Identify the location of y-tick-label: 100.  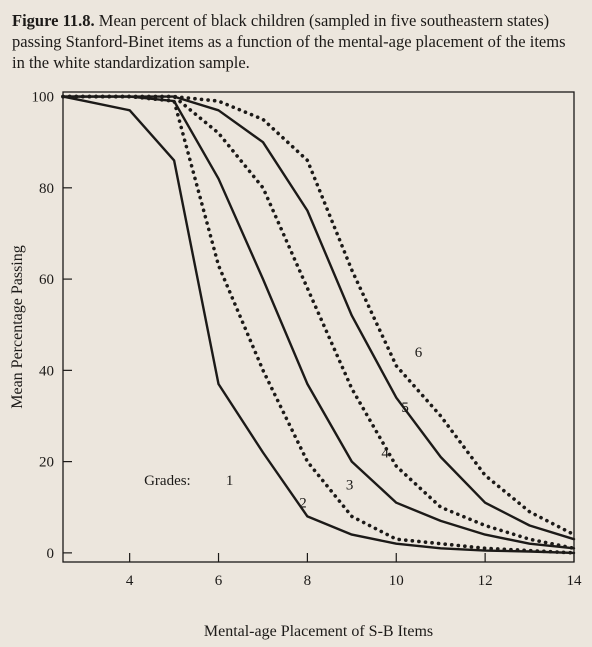
(43, 98).